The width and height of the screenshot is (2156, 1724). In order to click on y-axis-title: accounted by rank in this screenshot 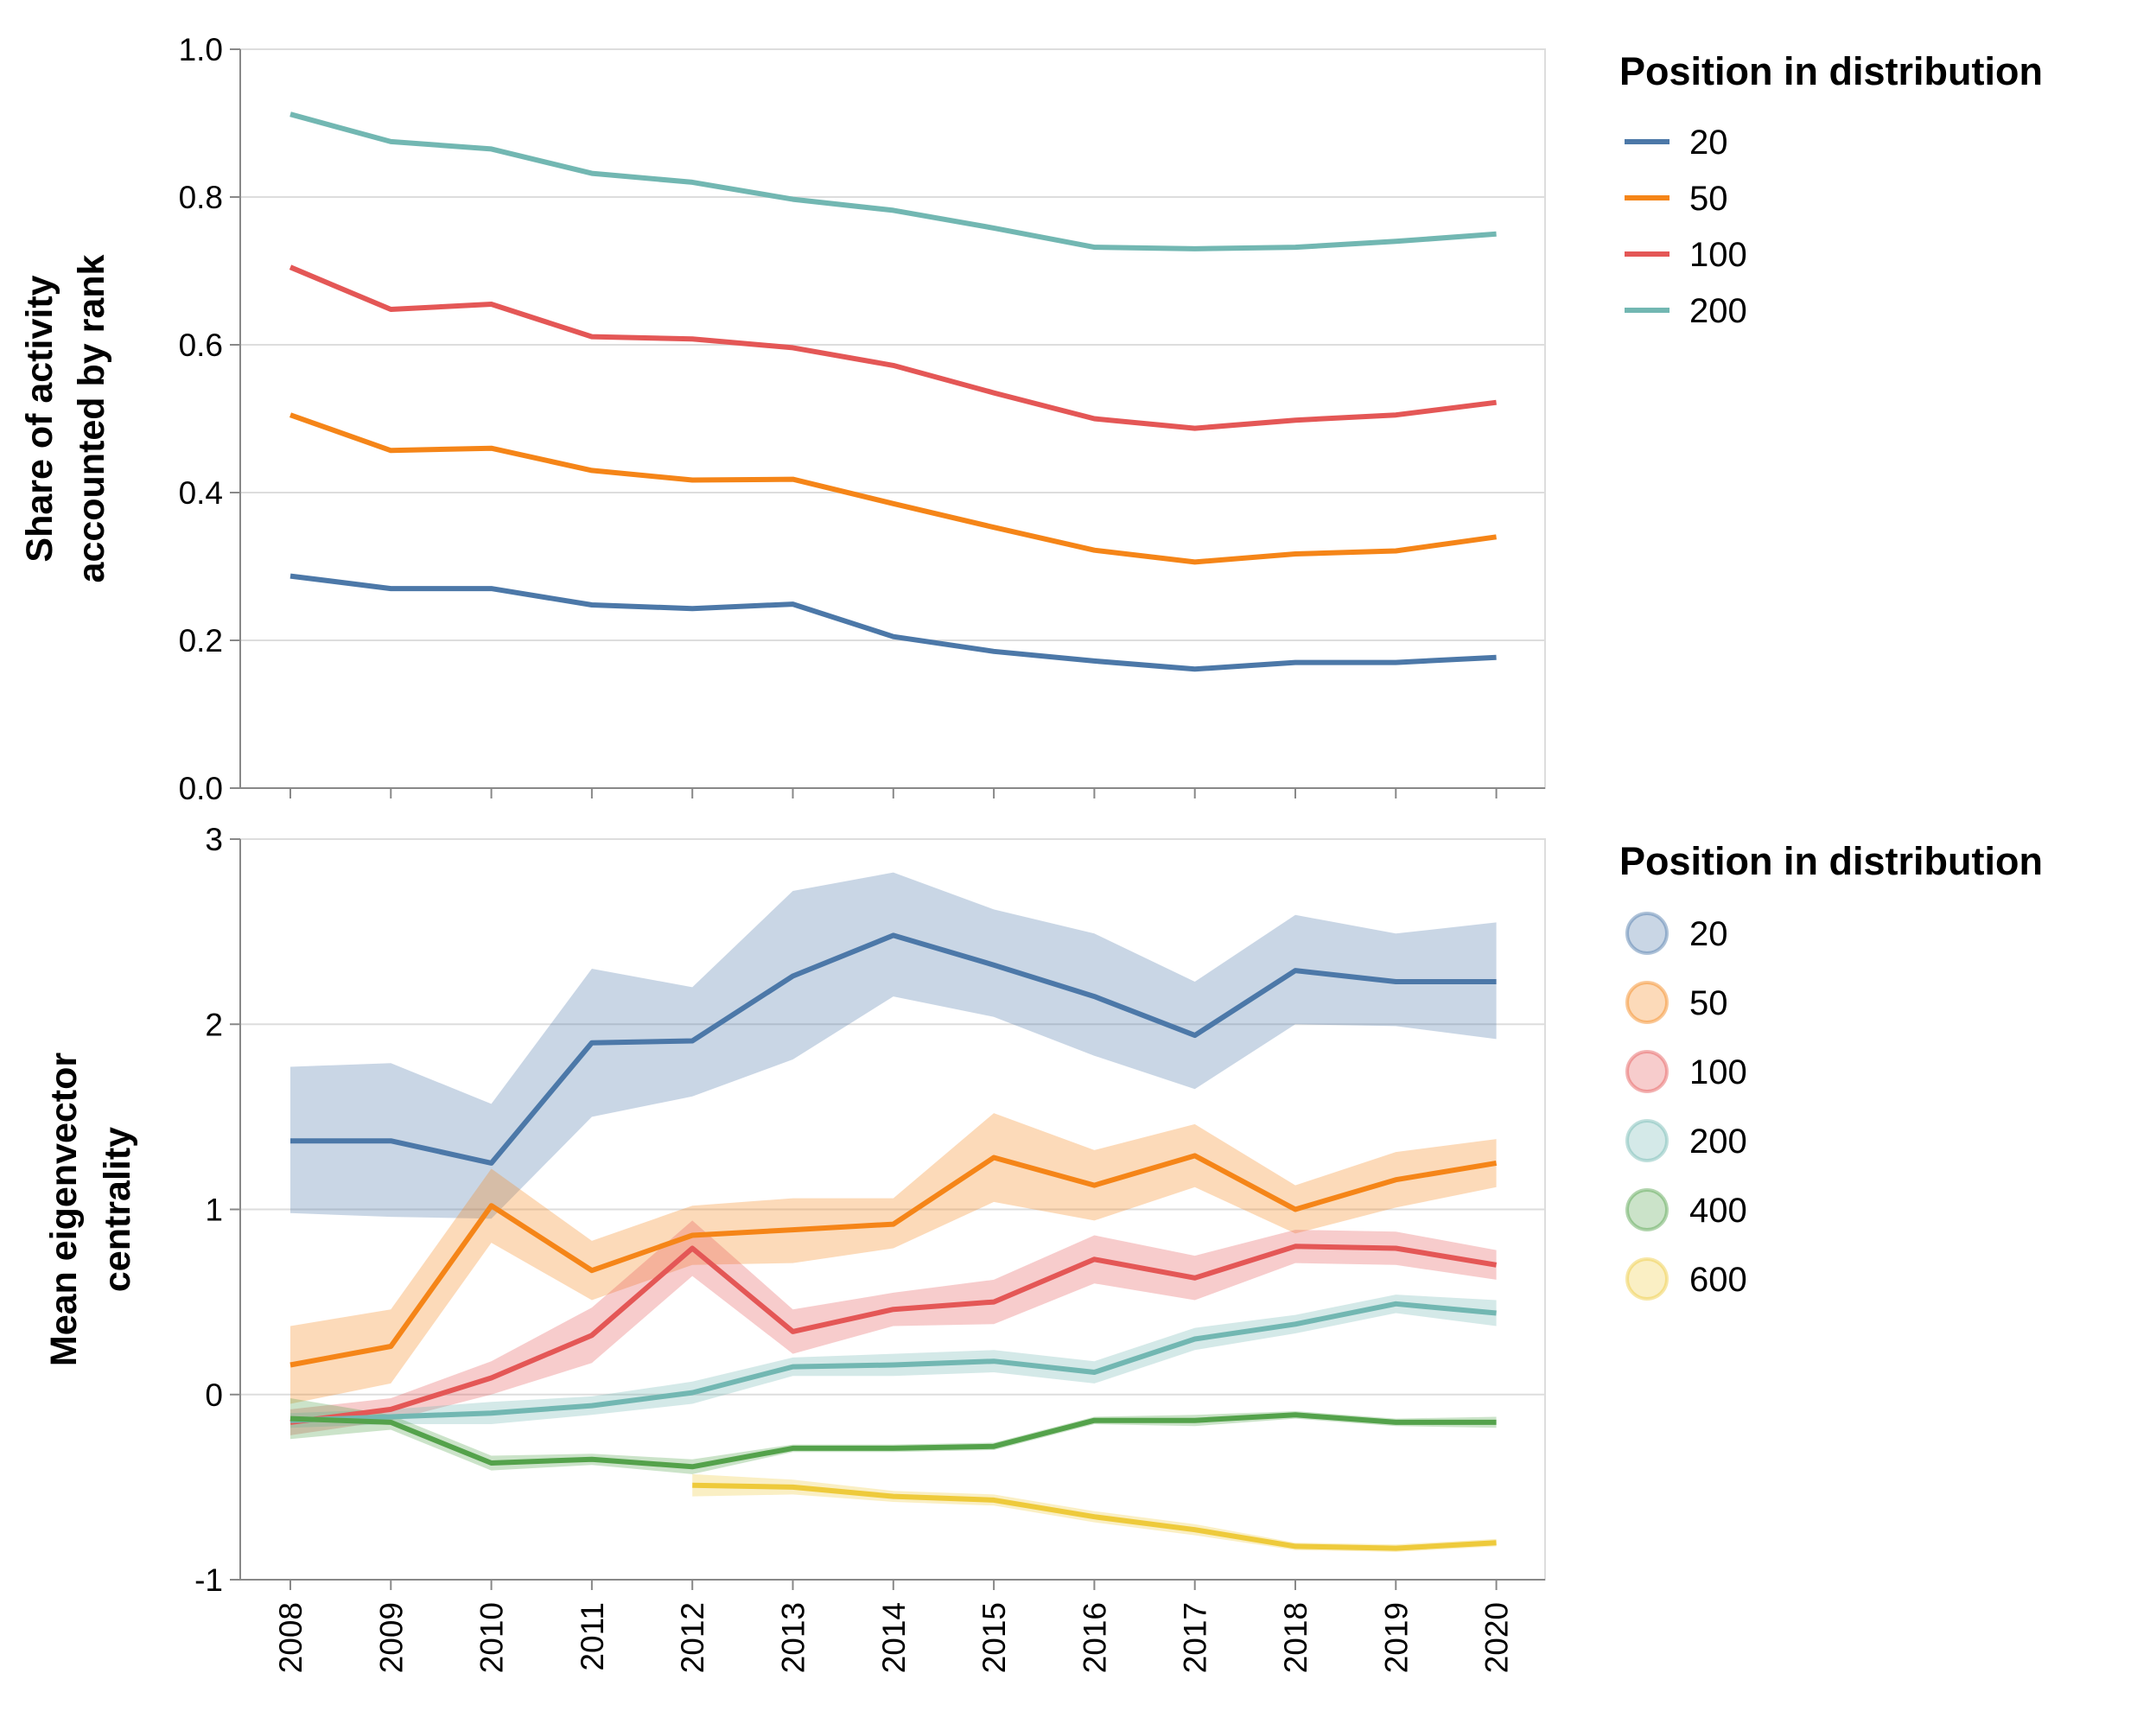, I will do `click(91, 418)`.